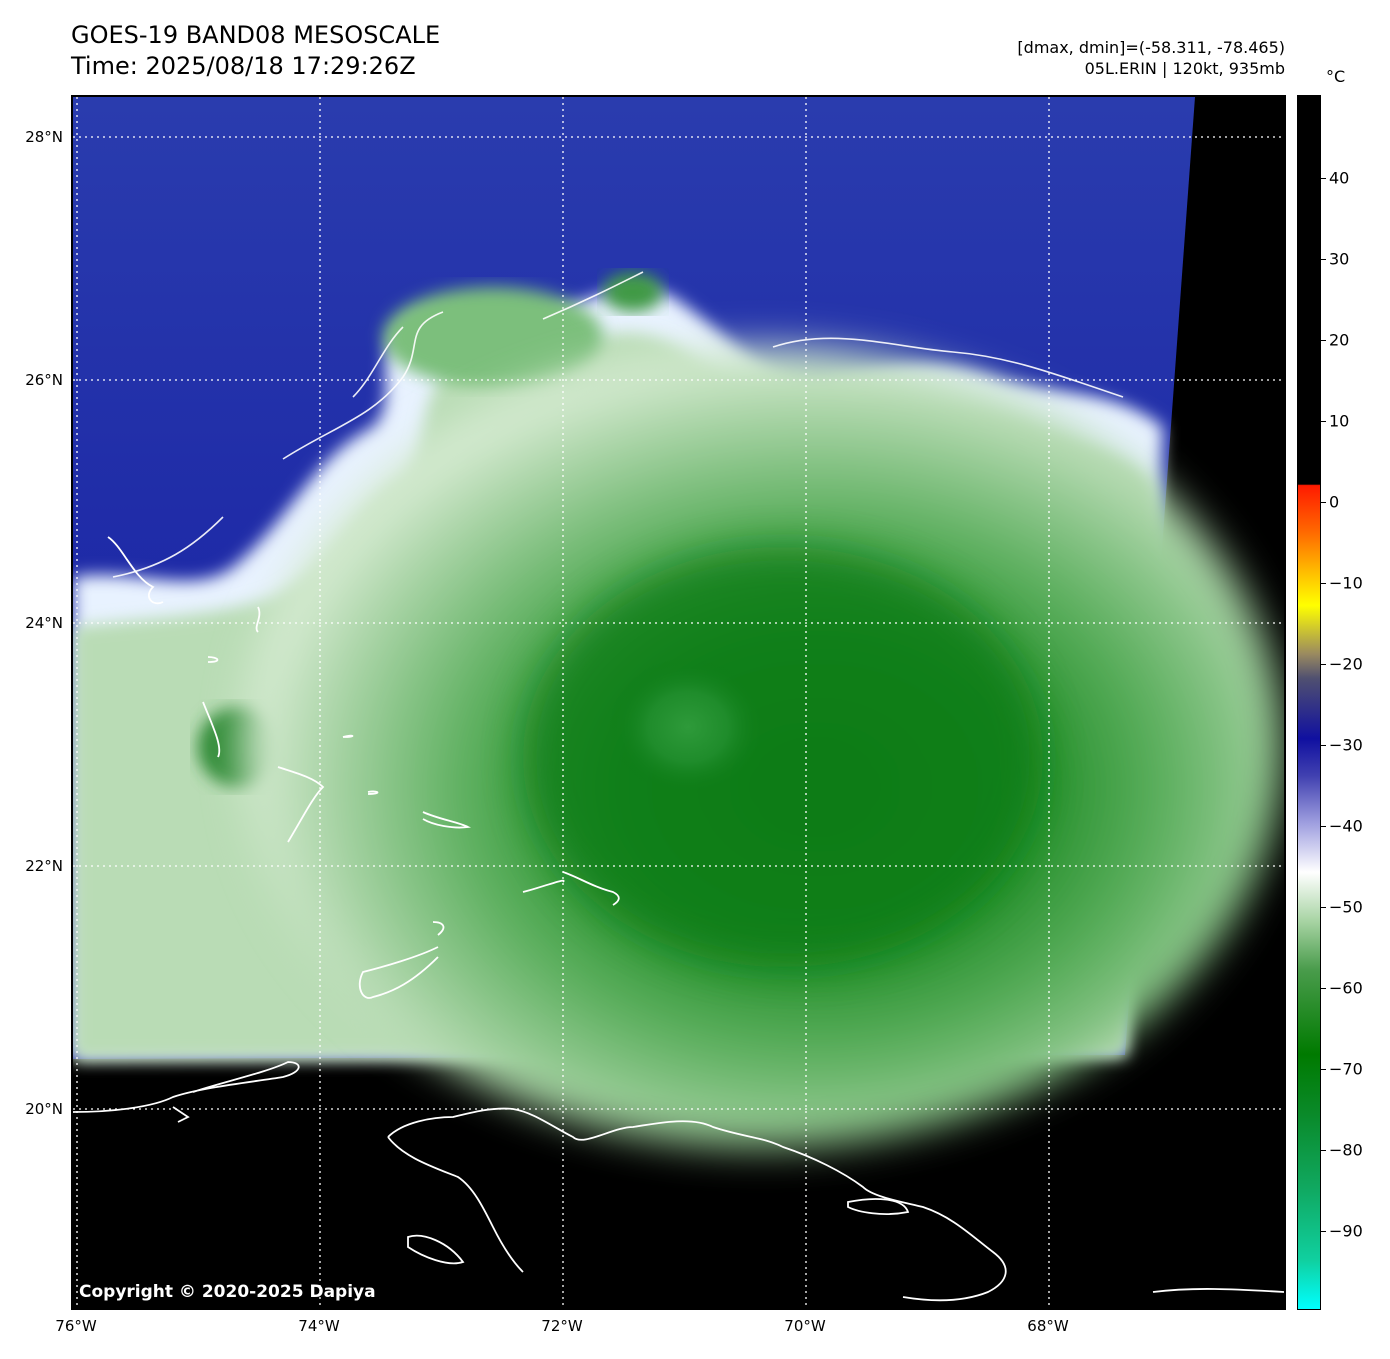 This screenshot has height=1359, width=1390. What do you see at coordinates (562, 1326) in the screenshot?
I see `lon-label-72w: 72°W` at bounding box center [562, 1326].